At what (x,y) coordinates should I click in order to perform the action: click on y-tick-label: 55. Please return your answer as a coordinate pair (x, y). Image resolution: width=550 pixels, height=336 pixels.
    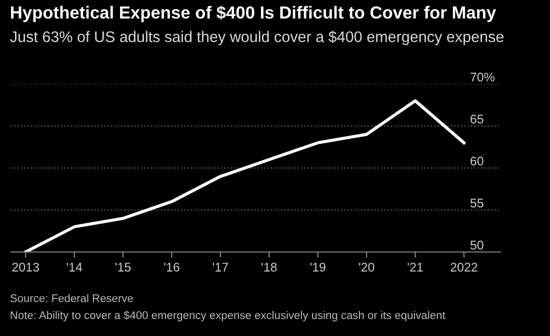
    Looking at the image, I should click on (477, 203).